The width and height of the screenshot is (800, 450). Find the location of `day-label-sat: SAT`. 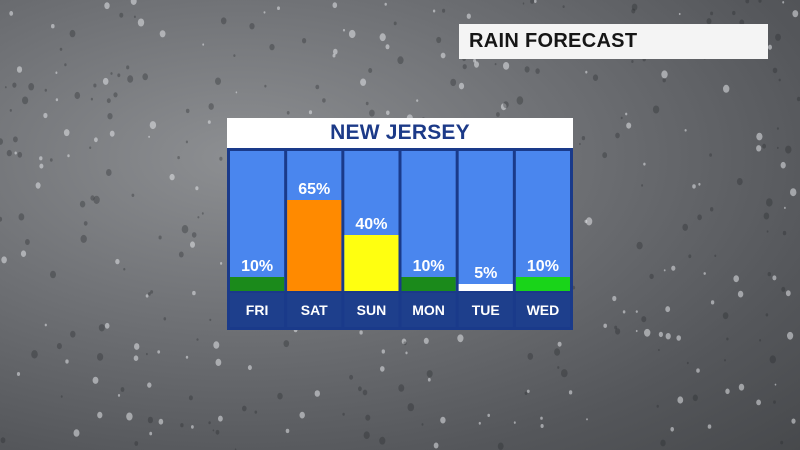

day-label-sat: SAT is located at coordinates (314, 310).